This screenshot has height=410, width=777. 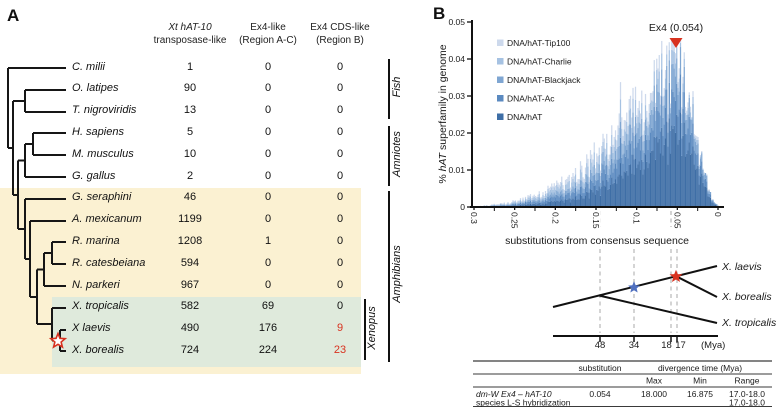 What do you see at coordinates (746, 297) in the screenshot?
I see `tree-taxon-label: X. borealis` at bounding box center [746, 297].